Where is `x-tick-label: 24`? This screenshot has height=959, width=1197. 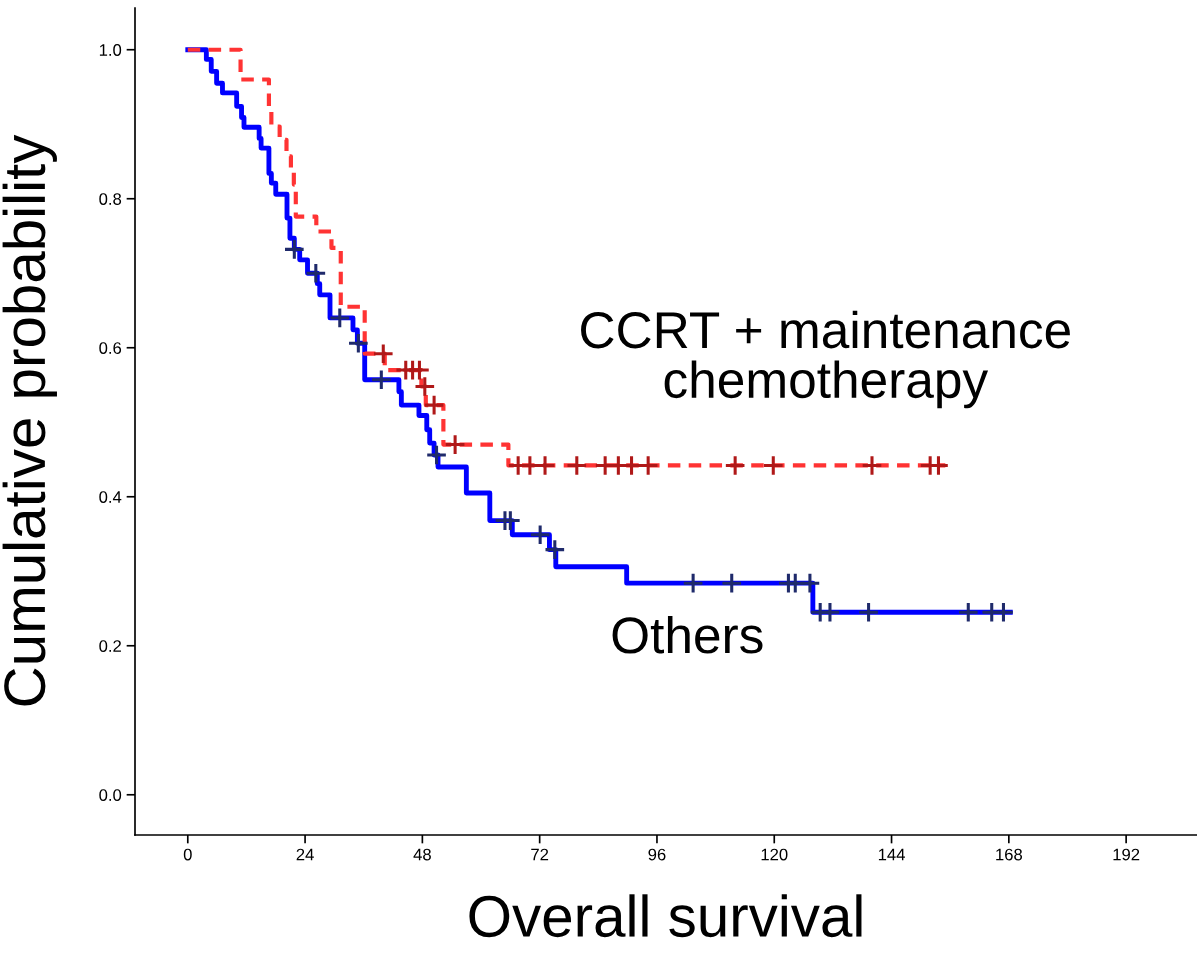
x-tick-label: 24 is located at coordinates (305, 854).